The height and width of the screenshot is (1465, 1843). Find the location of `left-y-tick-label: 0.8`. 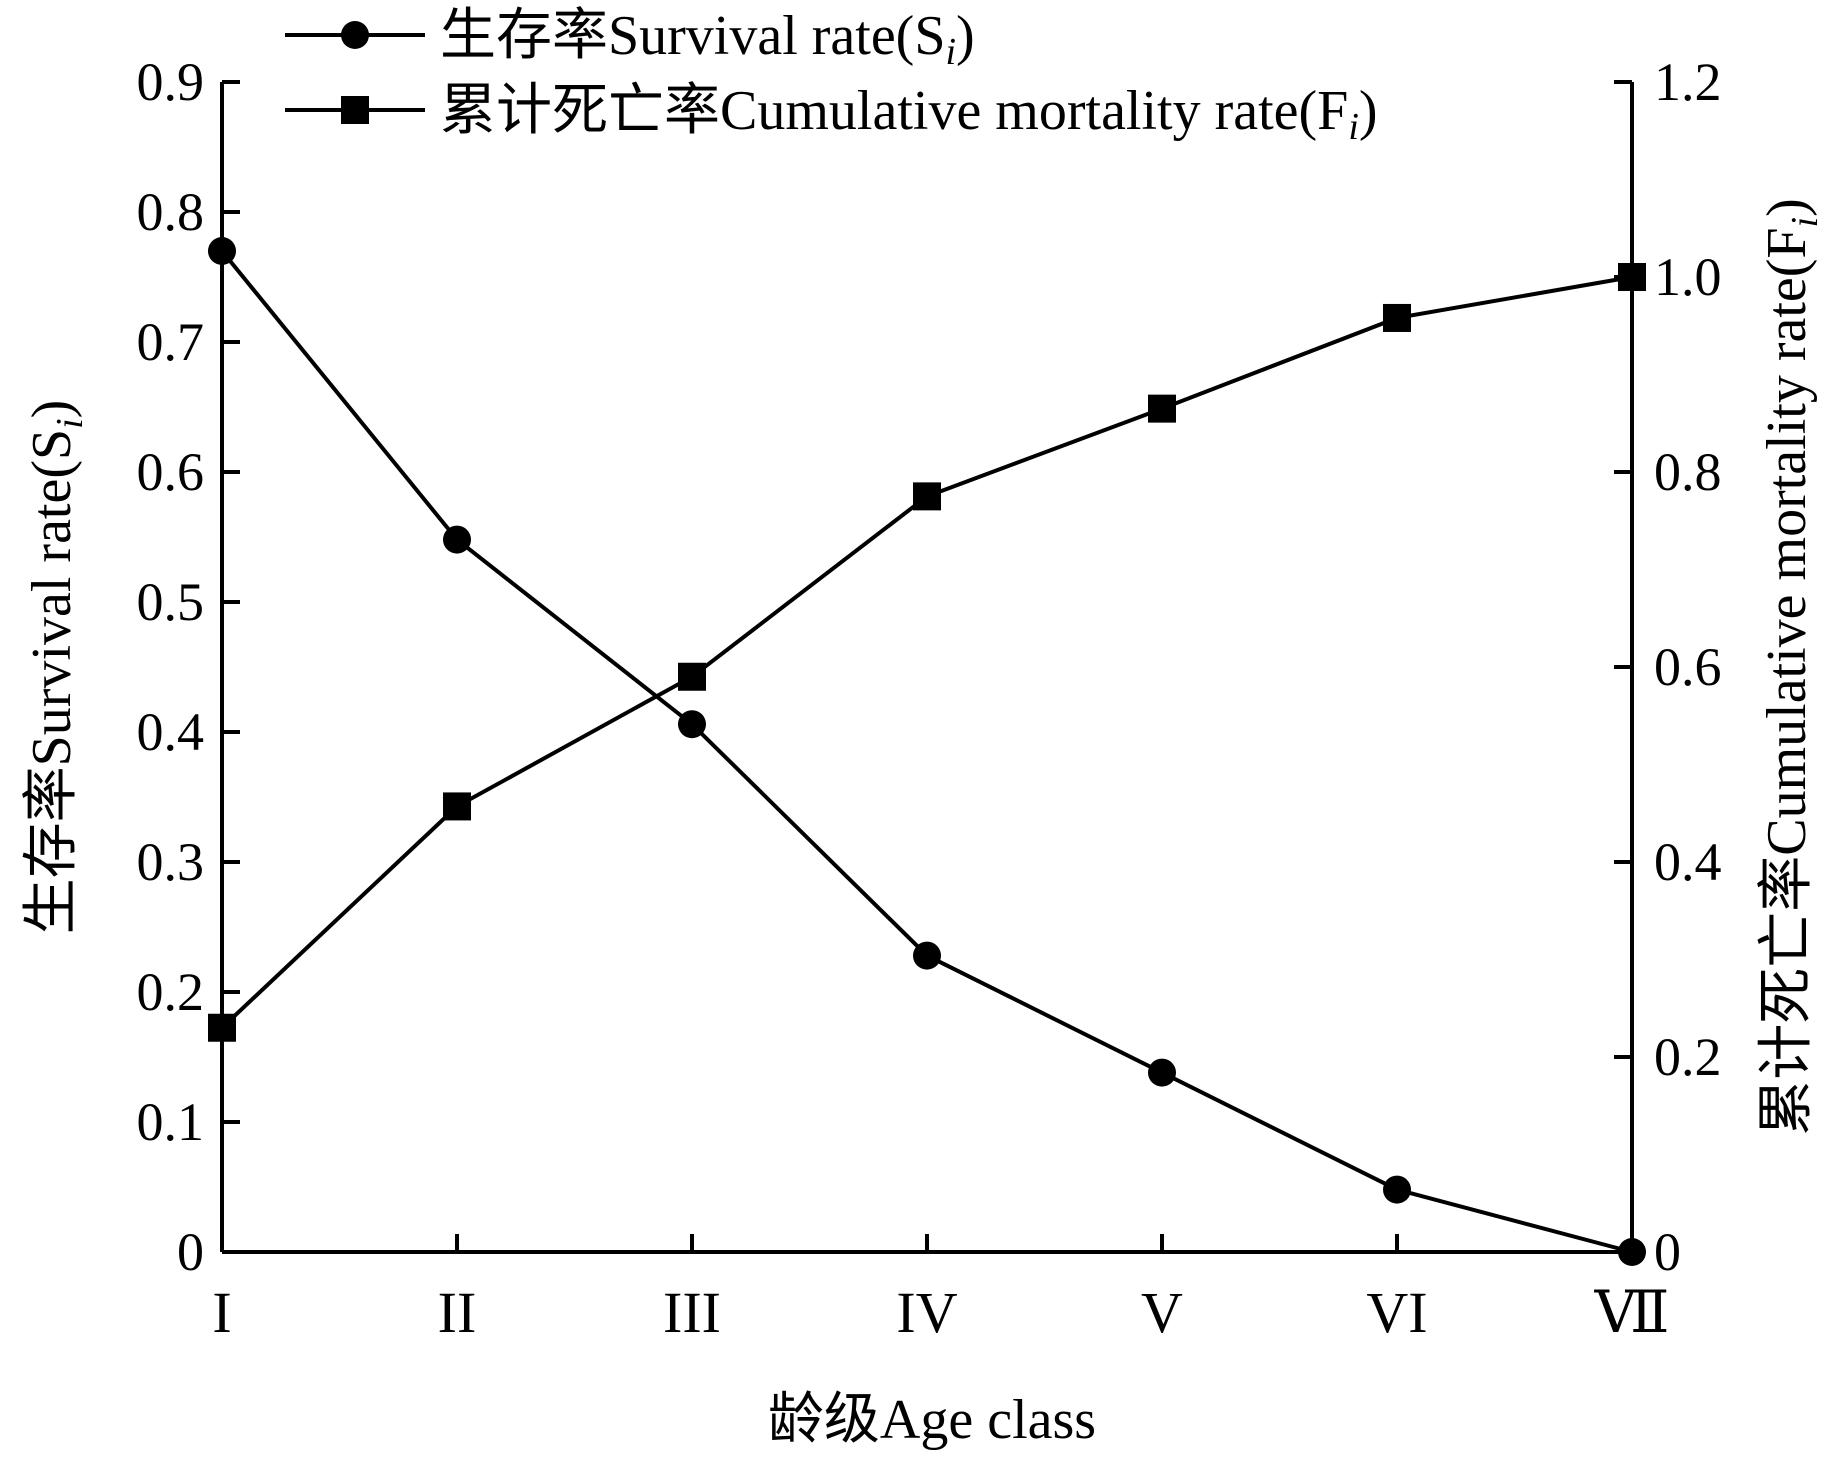

left-y-tick-label: 0.8 is located at coordinates (171, 212).